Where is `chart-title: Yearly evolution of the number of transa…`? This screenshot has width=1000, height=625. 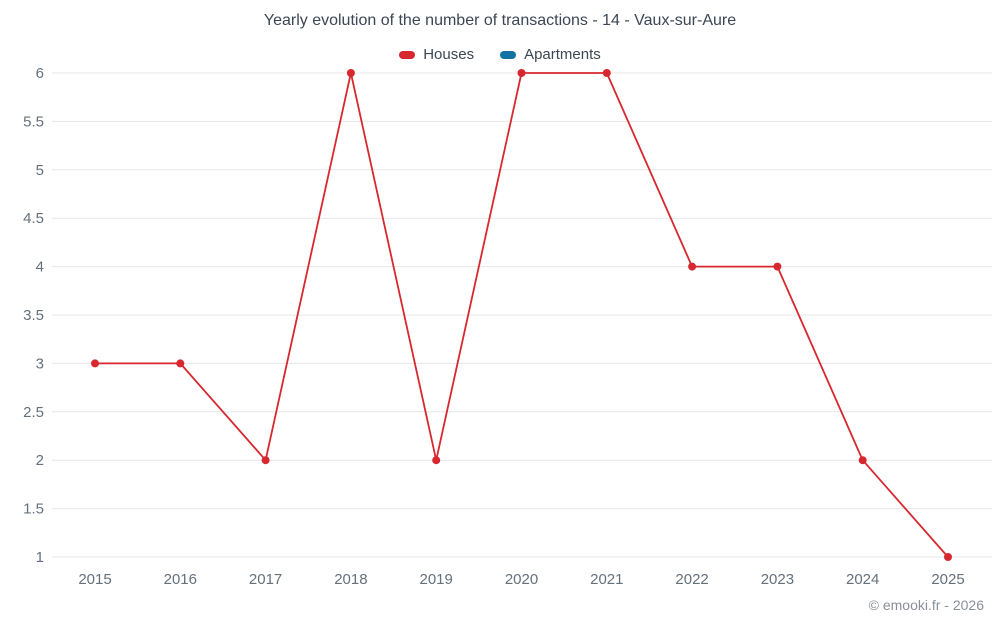
chart-title: Yearly evolution of the number of transa… is located at coordinates (500, 20).